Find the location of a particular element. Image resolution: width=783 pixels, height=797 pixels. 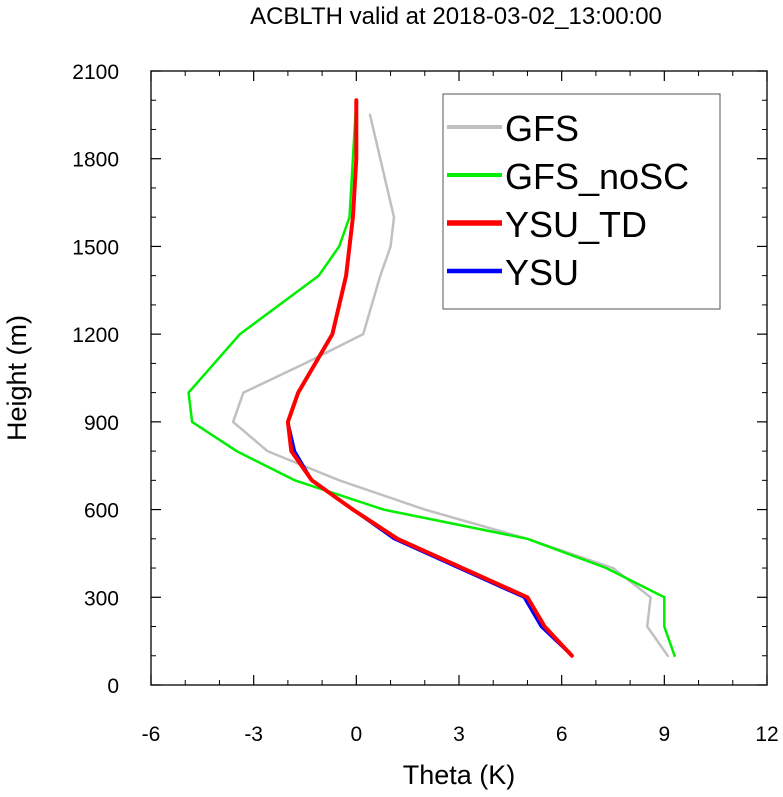

y-tick-label: 1500 is located at coordinates (95, 247).